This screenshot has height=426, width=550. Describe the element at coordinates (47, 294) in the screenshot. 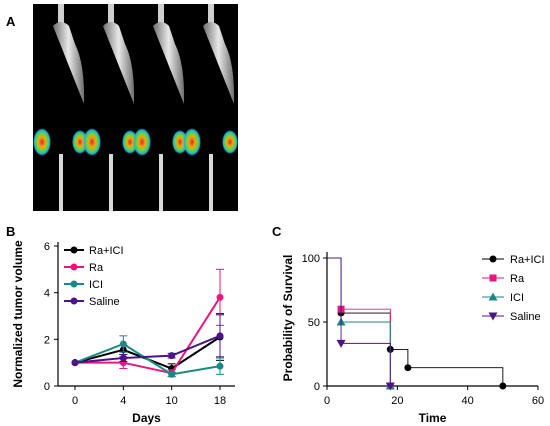

I see `y-tick-label: 4` at that location.